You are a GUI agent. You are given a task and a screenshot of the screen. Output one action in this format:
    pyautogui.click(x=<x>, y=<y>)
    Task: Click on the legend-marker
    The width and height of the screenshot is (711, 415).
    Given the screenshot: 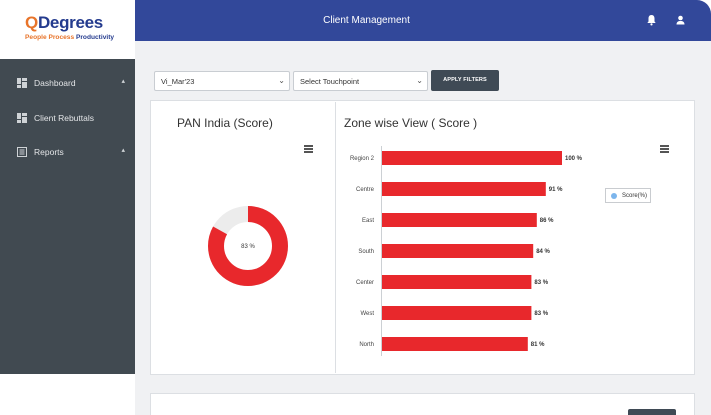 What is the action you would take?
    pyautogui.click(x=614, y=196)
    